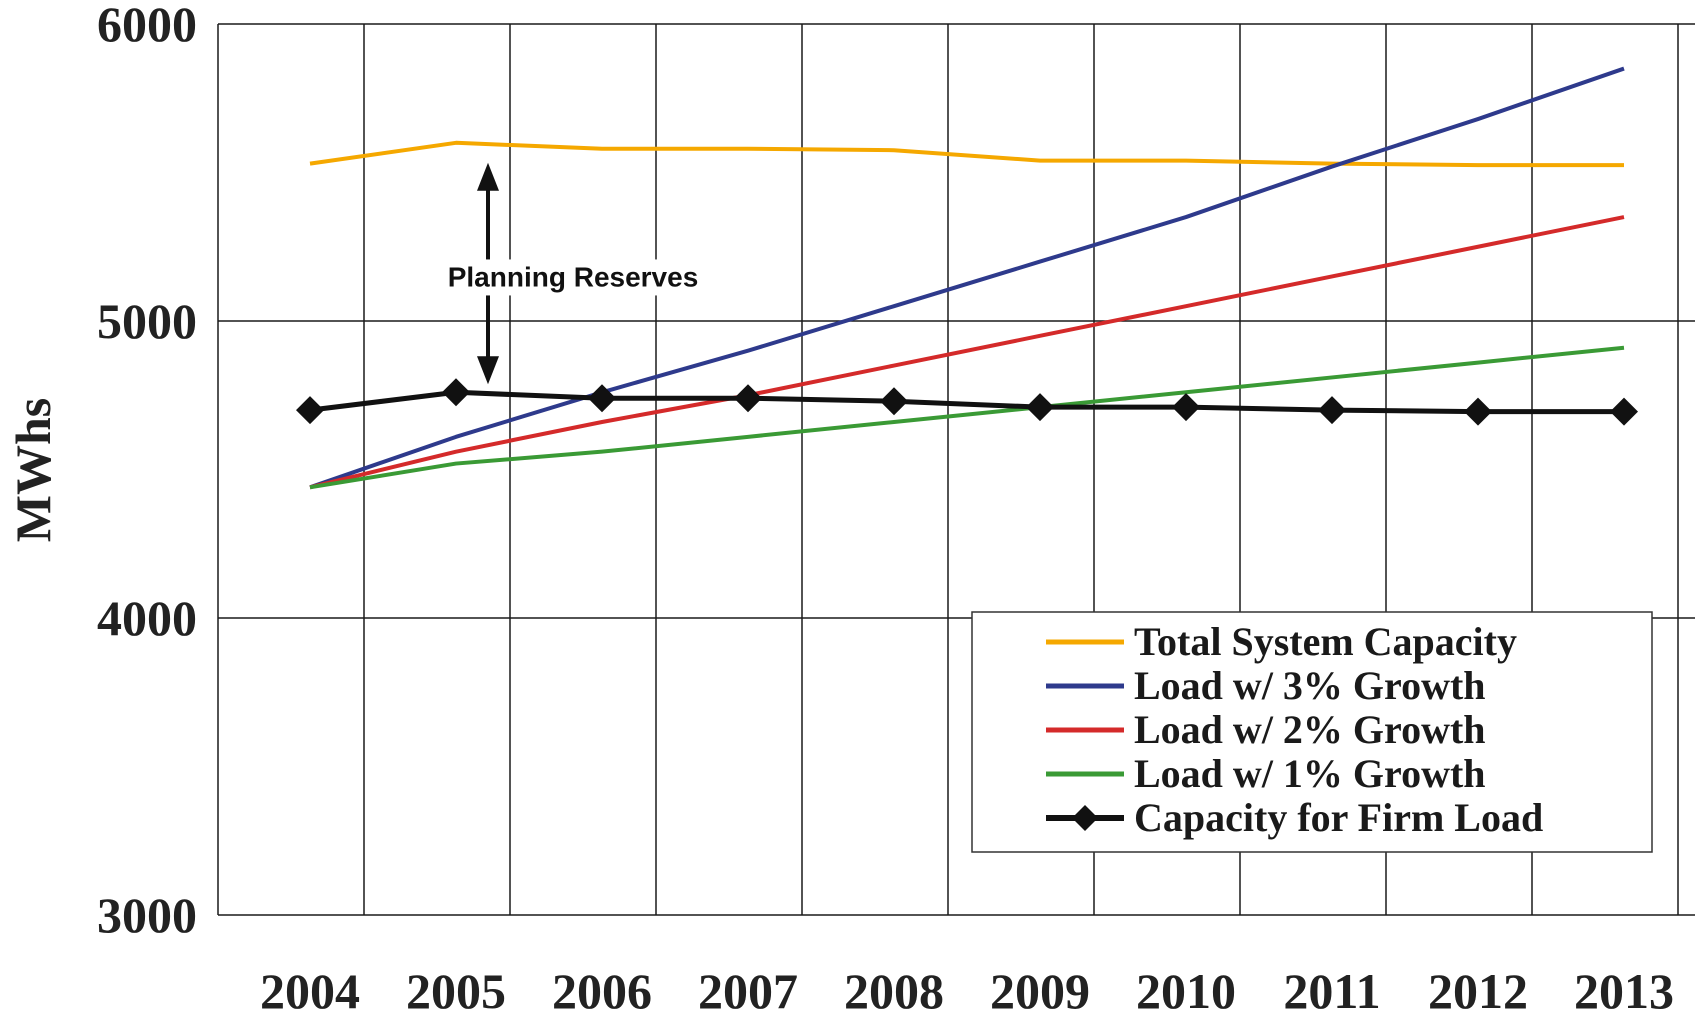 This screenshot has height=1017, width=1695. What do you see at coordinates (147, 26) in the screenshot?
I see `y-tick-label: 6000` at bounding box center [147, 26].